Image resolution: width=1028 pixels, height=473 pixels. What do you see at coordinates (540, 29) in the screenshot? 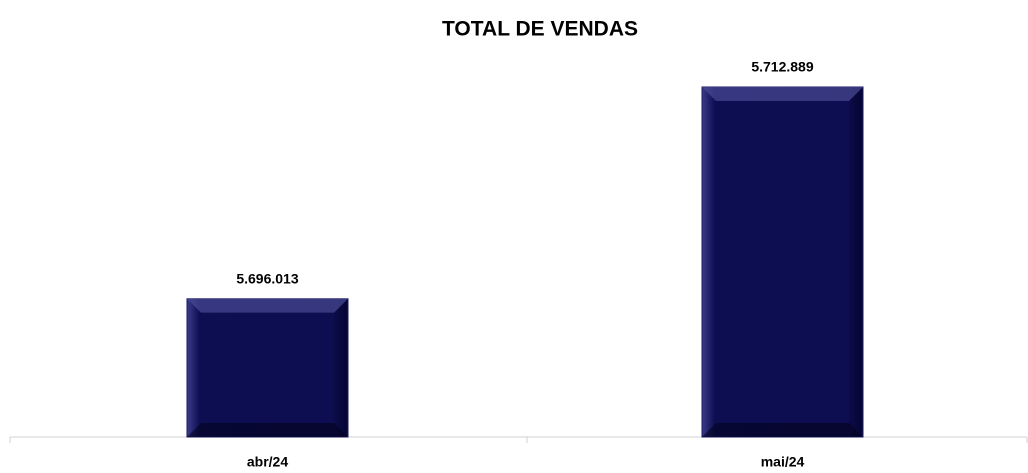
I see `chart-title: TOTAL DE VENDAS` at bounding box center [540, 29].